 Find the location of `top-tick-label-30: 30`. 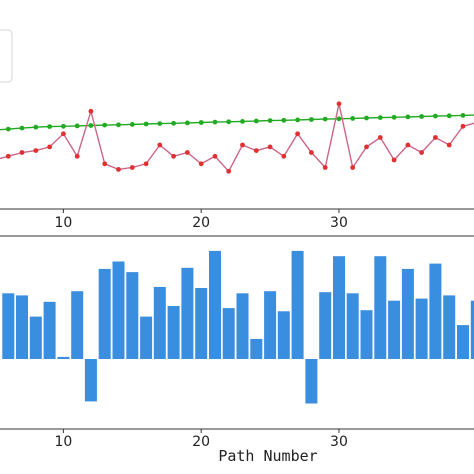

top-tick-label-30: 30 is located at coordinates (339, 223).